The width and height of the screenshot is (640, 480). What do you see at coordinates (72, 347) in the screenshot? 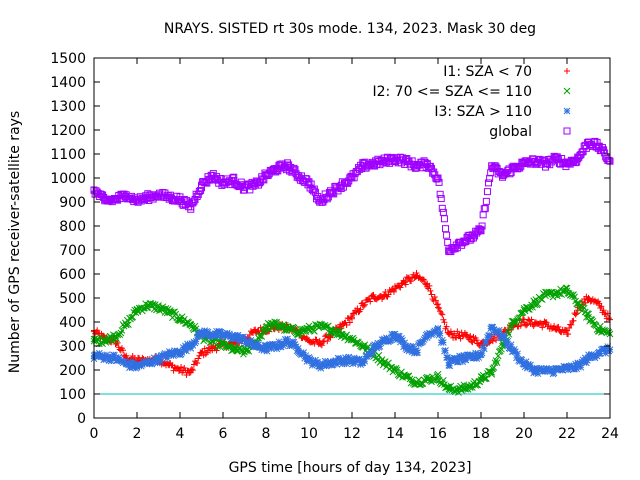
I see `y-tick-label: 300` at bounding box center [72, 347].